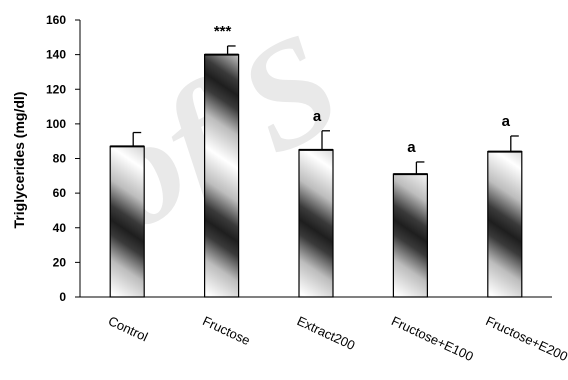 Image resolution: width=568 pixels, height=380 pixels. Describe the element at coordinates (223, 31) in the screenshot. I see `significance-label: ***` at that location.